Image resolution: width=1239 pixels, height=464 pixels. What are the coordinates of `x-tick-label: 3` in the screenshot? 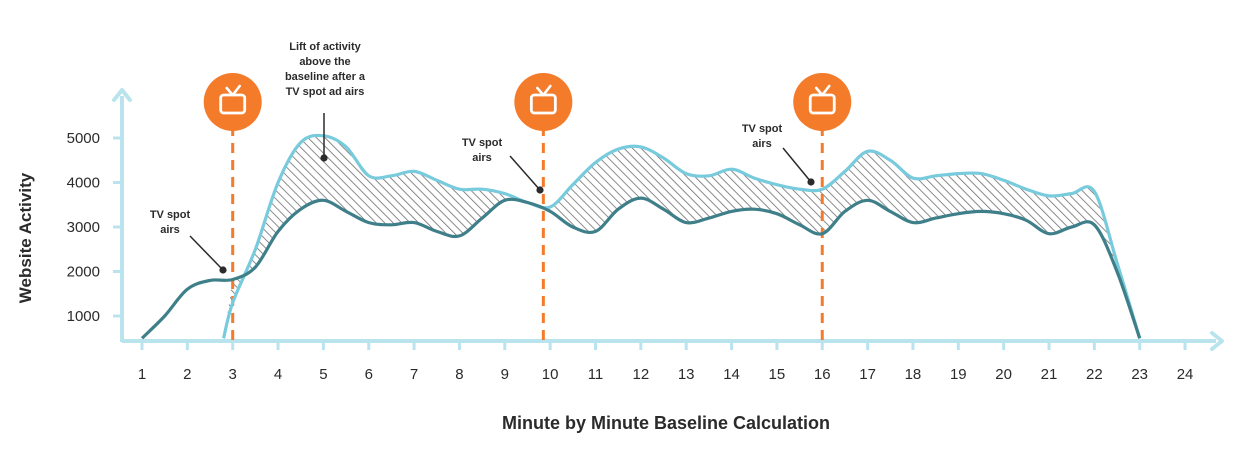 It's located at (233, 374).